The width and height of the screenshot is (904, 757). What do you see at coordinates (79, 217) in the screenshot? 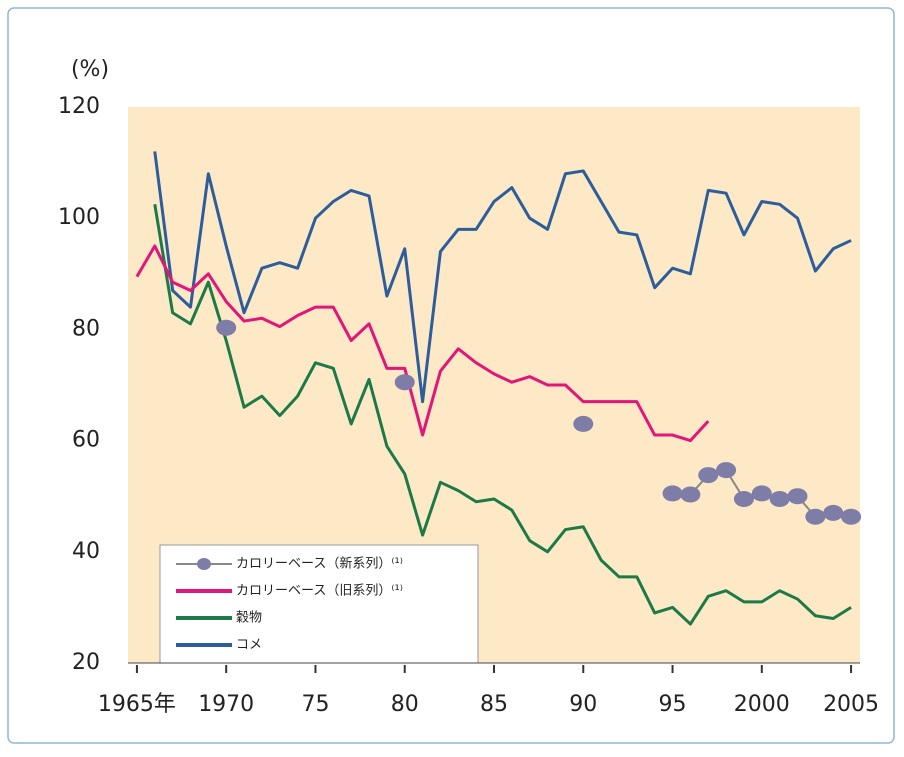
I see `y-tick-label: 100` at bounding box center [79, 217].